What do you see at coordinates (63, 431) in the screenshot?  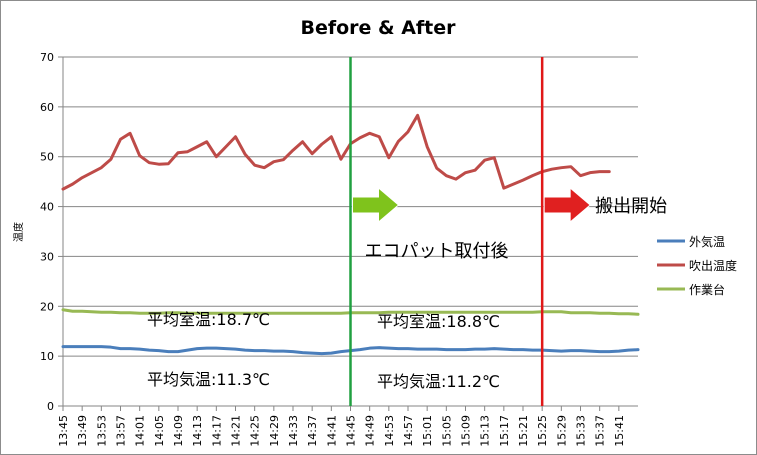 I see `x-tick-label: 13:45` at bounding box center [63, 431].